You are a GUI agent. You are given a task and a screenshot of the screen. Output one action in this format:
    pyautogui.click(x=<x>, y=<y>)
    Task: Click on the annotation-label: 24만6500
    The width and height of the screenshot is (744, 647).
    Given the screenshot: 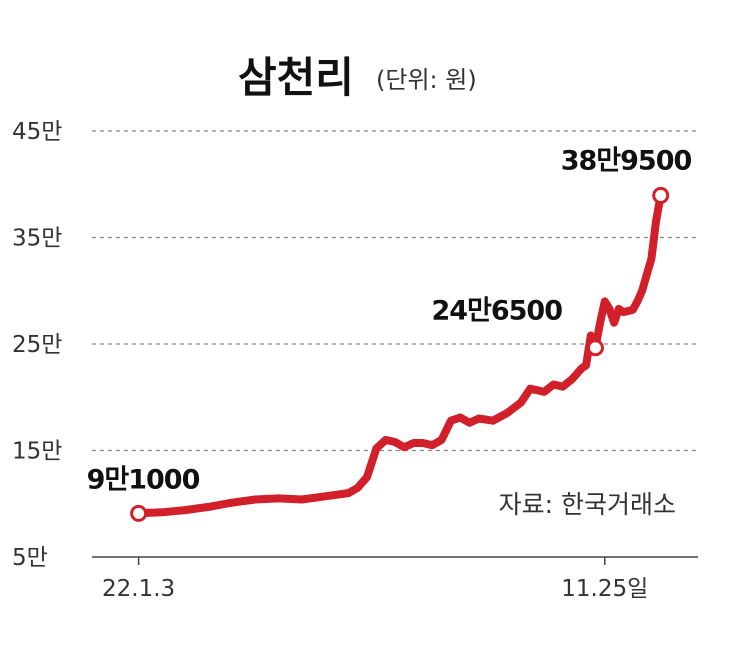 What is the action you would take?
    pyautogui.click(x=496, y=311)
    